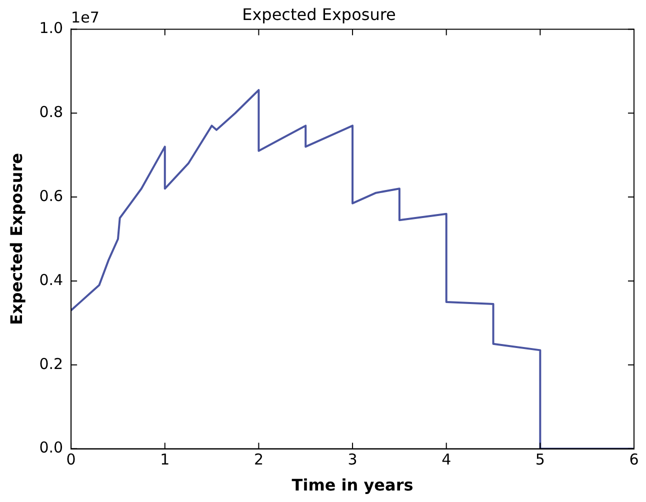  I want to click on x-tick-label: 3, so click(353, 459).